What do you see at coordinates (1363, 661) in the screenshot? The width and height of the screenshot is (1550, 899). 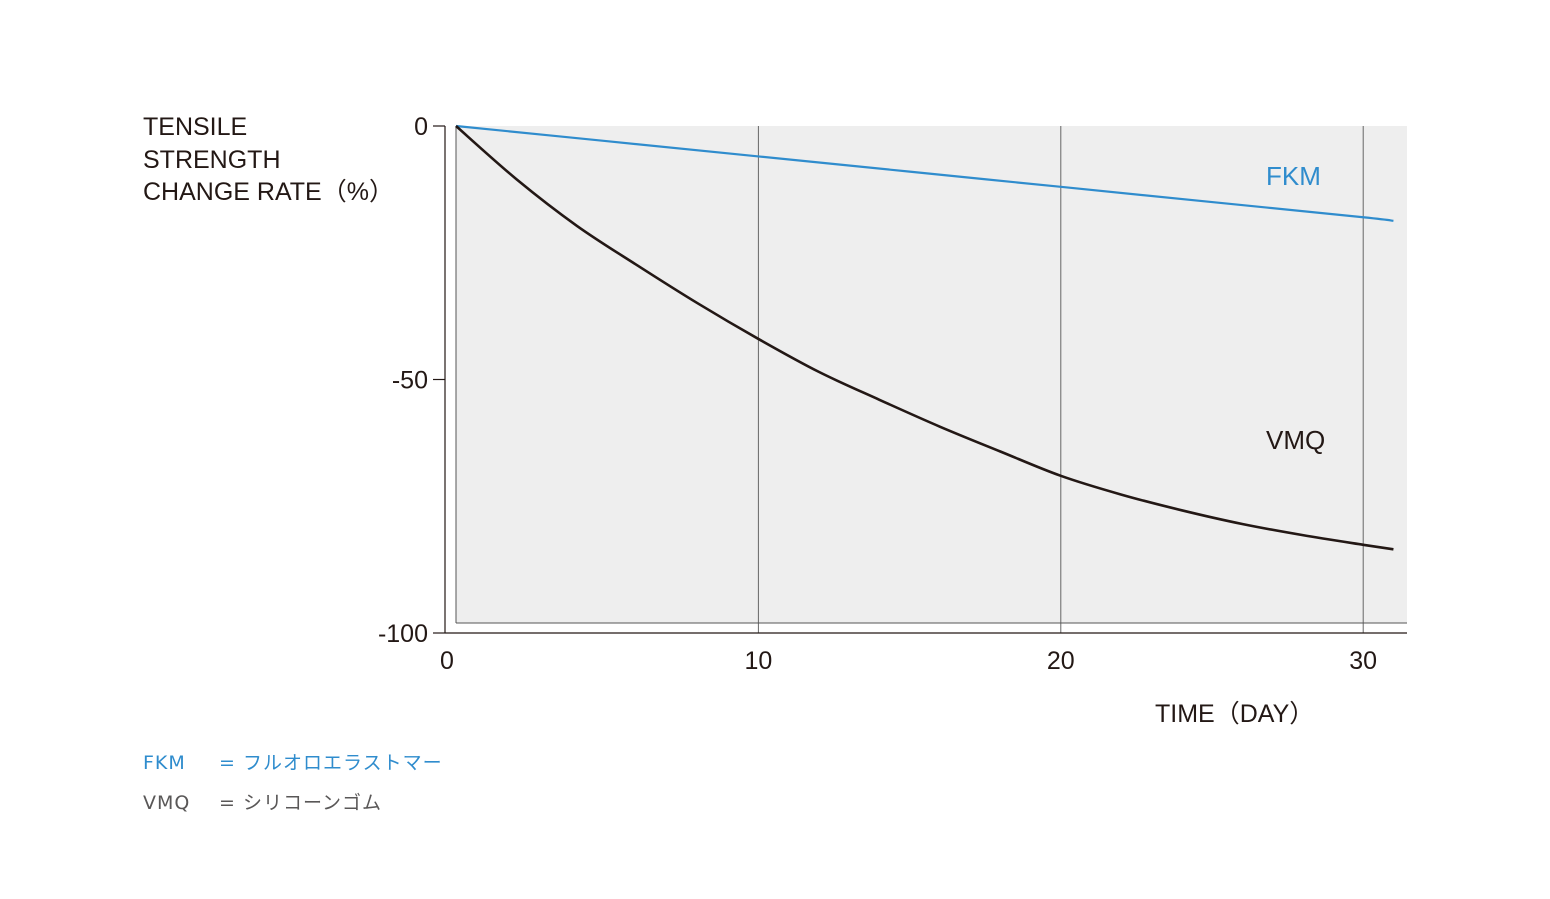 I see `x-tick-label-3: 30` at bounding box center [1363, 661].